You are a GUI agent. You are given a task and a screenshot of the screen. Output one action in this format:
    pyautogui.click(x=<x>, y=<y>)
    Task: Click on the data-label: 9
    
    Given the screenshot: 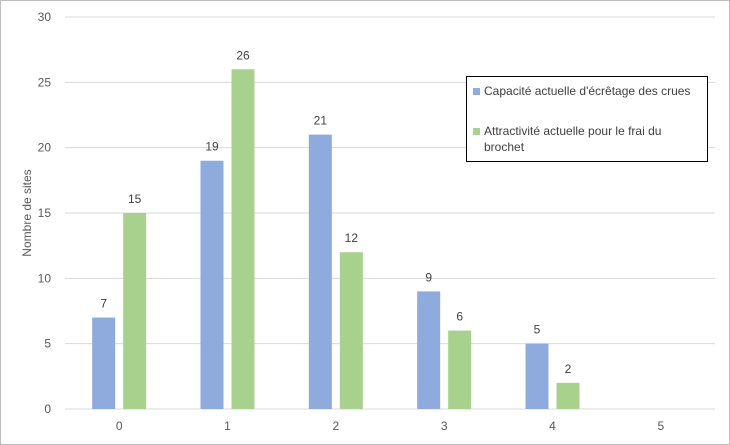 What is the action you would take?
    pyautogui.click(x=428, y=277)
    